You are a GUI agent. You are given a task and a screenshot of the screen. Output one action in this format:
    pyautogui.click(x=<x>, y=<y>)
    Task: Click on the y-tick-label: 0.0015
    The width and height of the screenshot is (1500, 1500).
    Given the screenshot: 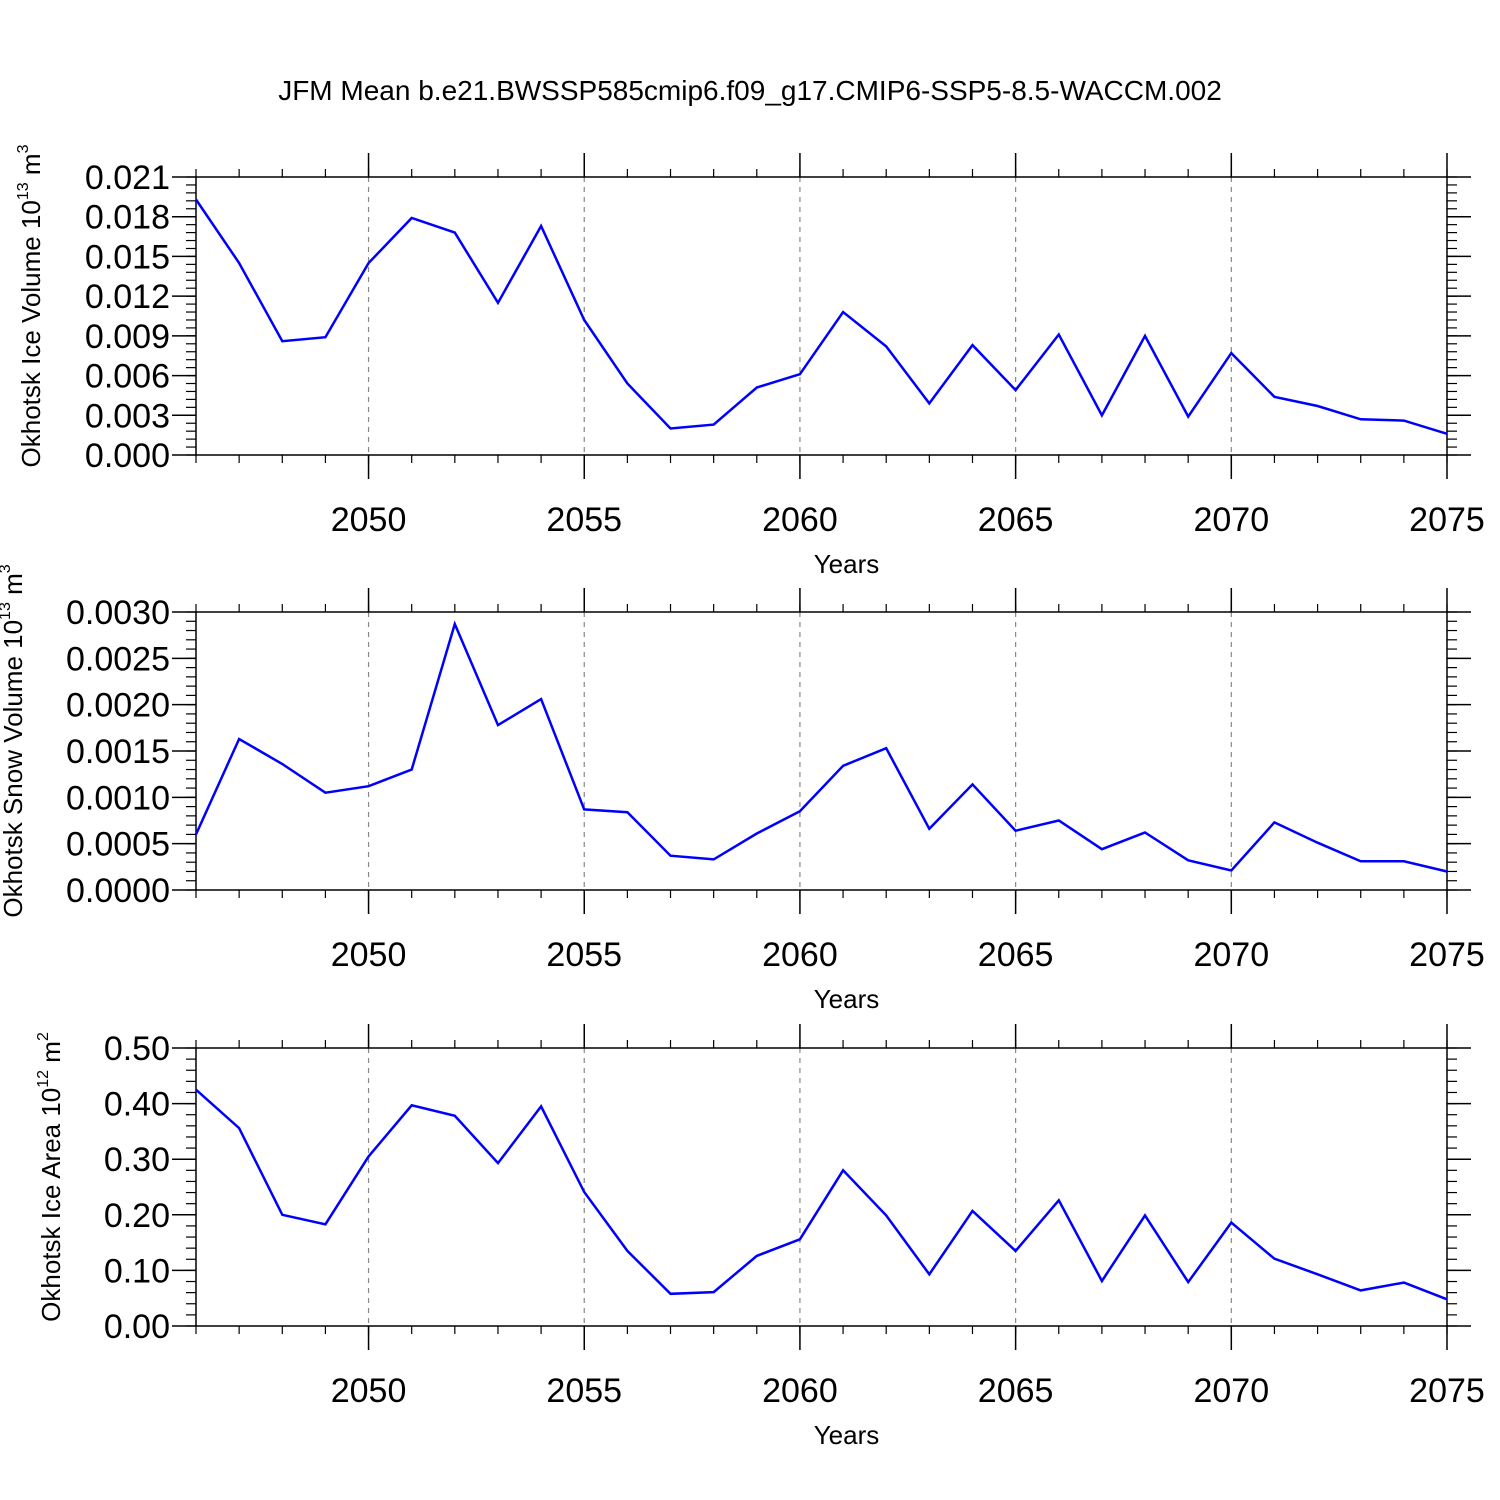 What is the action you would take?
    pyautogui.click(x=118, y=752)
    